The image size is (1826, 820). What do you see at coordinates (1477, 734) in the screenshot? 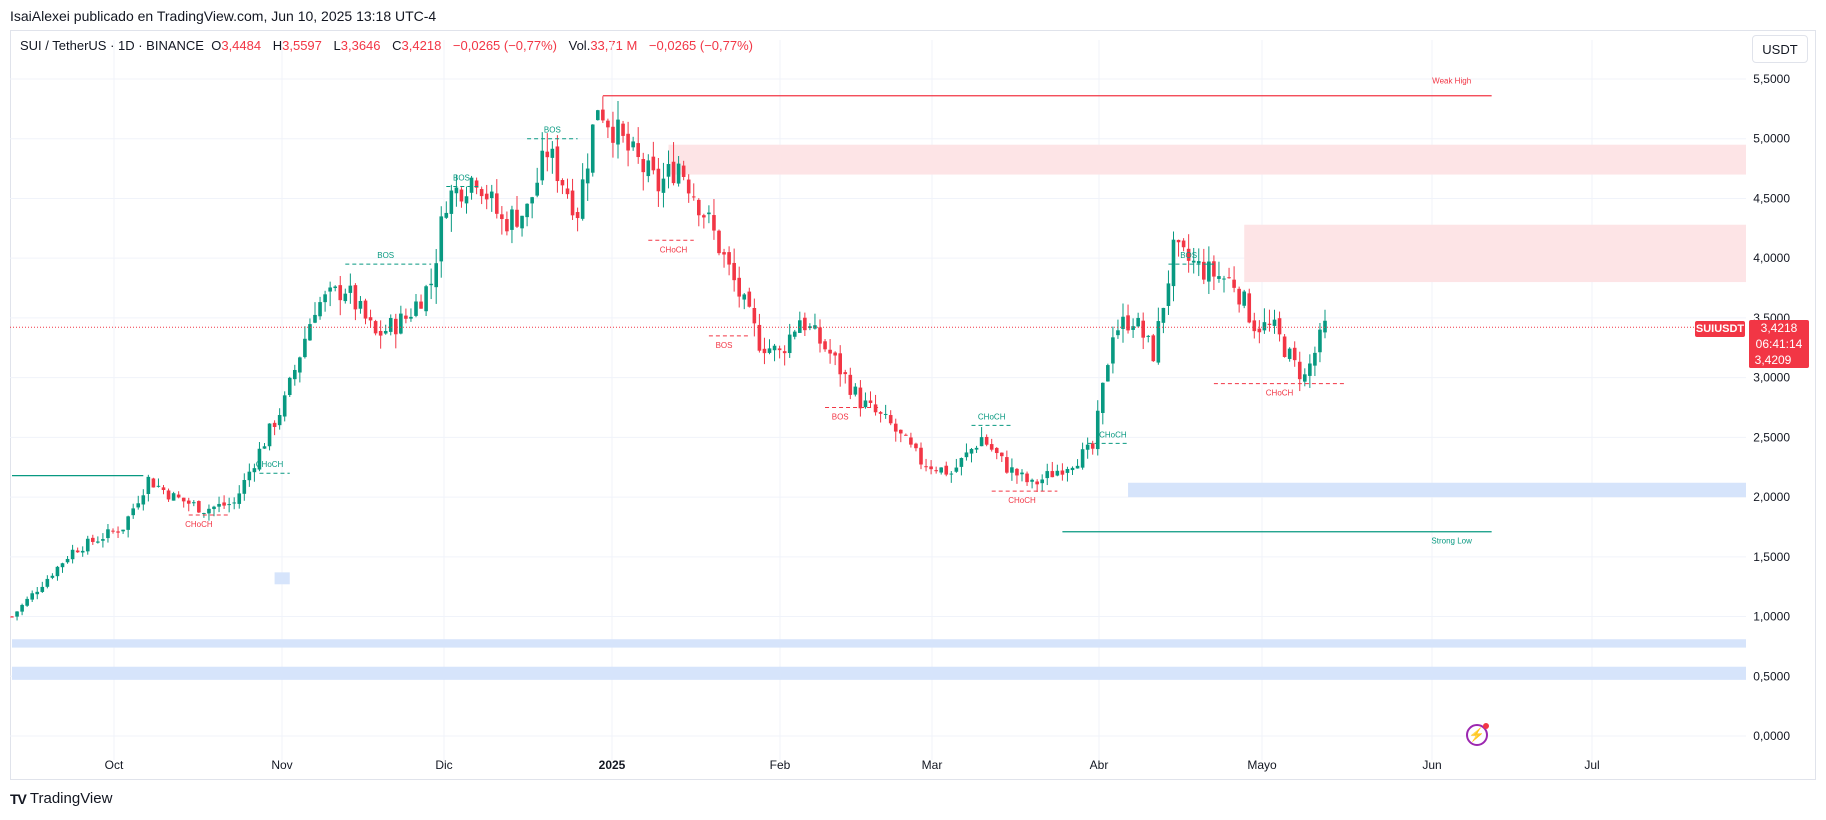
I see `lightning-bolt-icon: ⚡` at bounding box center [1477, 734].